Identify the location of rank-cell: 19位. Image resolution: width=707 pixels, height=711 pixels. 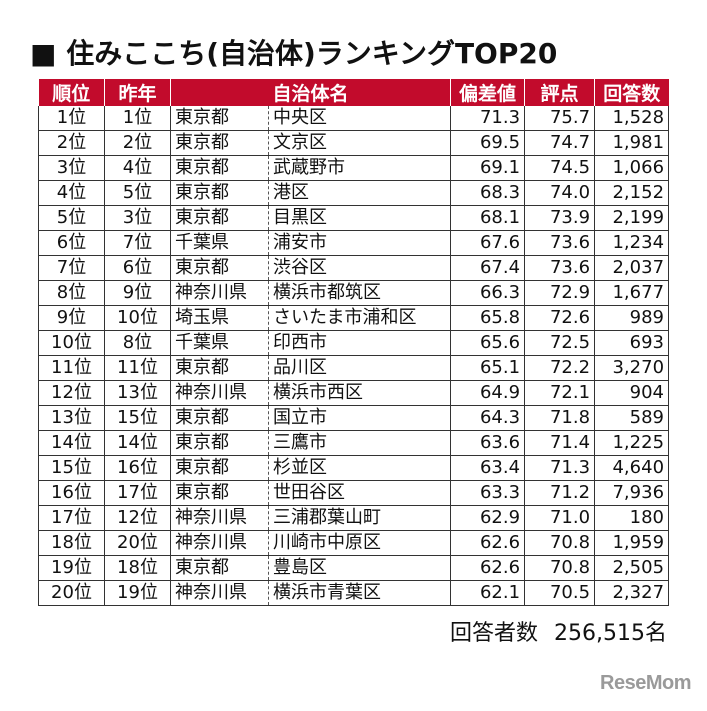
(71, 568).